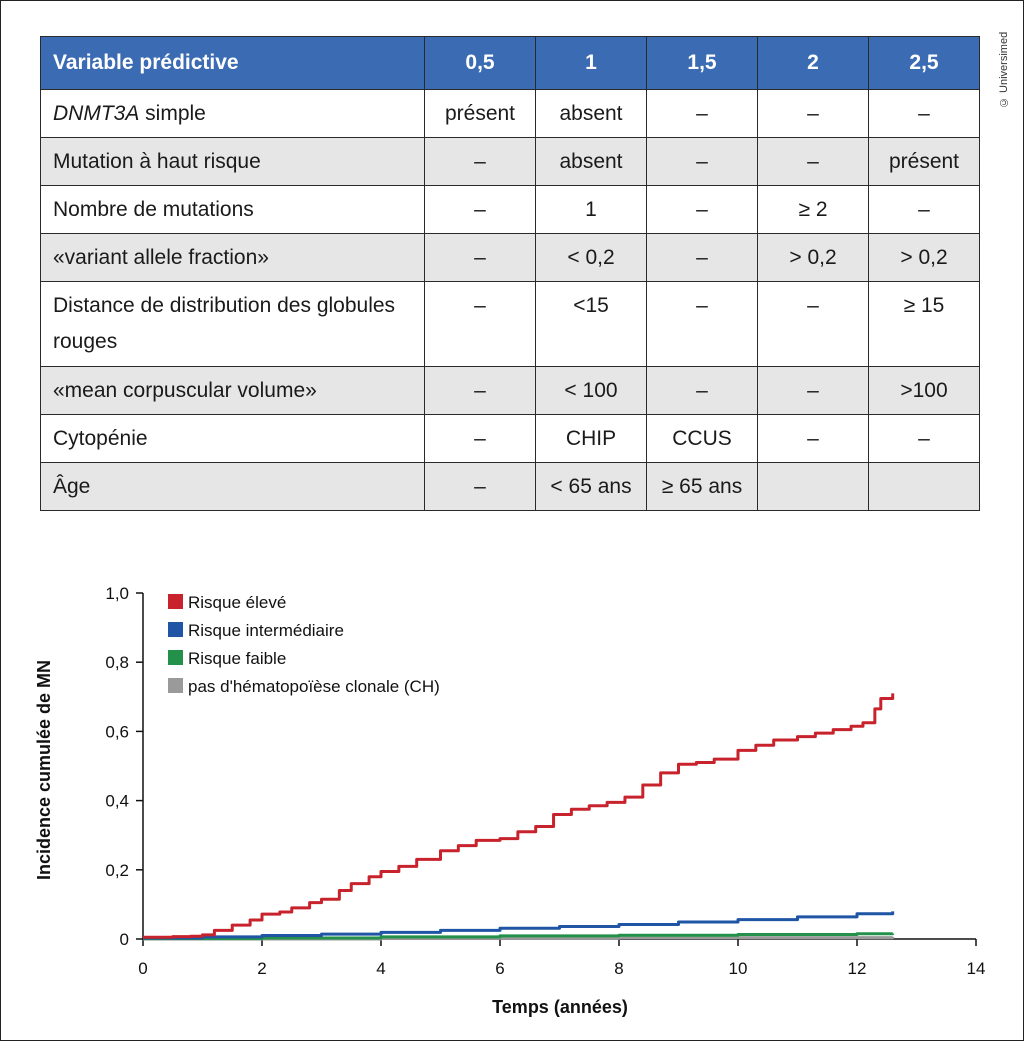  Describe the element at coordinates (591, 209) in the screenshot. I see `table-cell: 1` at that location.